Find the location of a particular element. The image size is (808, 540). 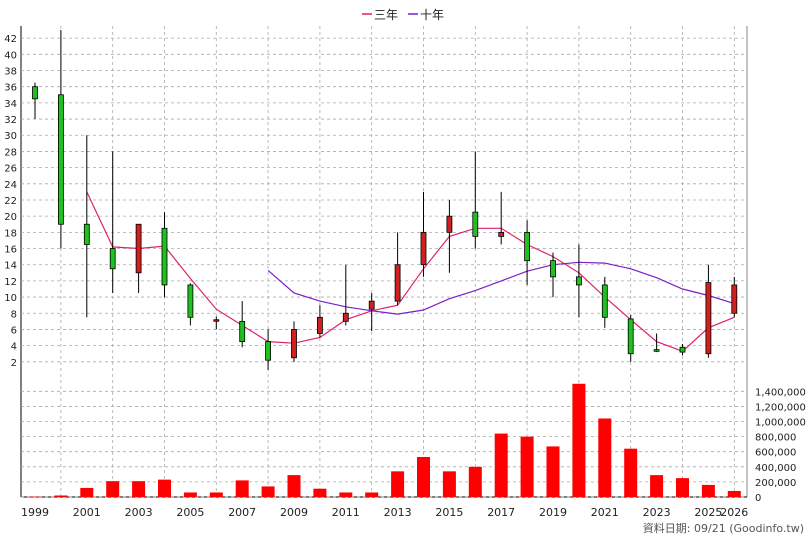

x-tick-label: 2017 is located at coordinates (501, 512).